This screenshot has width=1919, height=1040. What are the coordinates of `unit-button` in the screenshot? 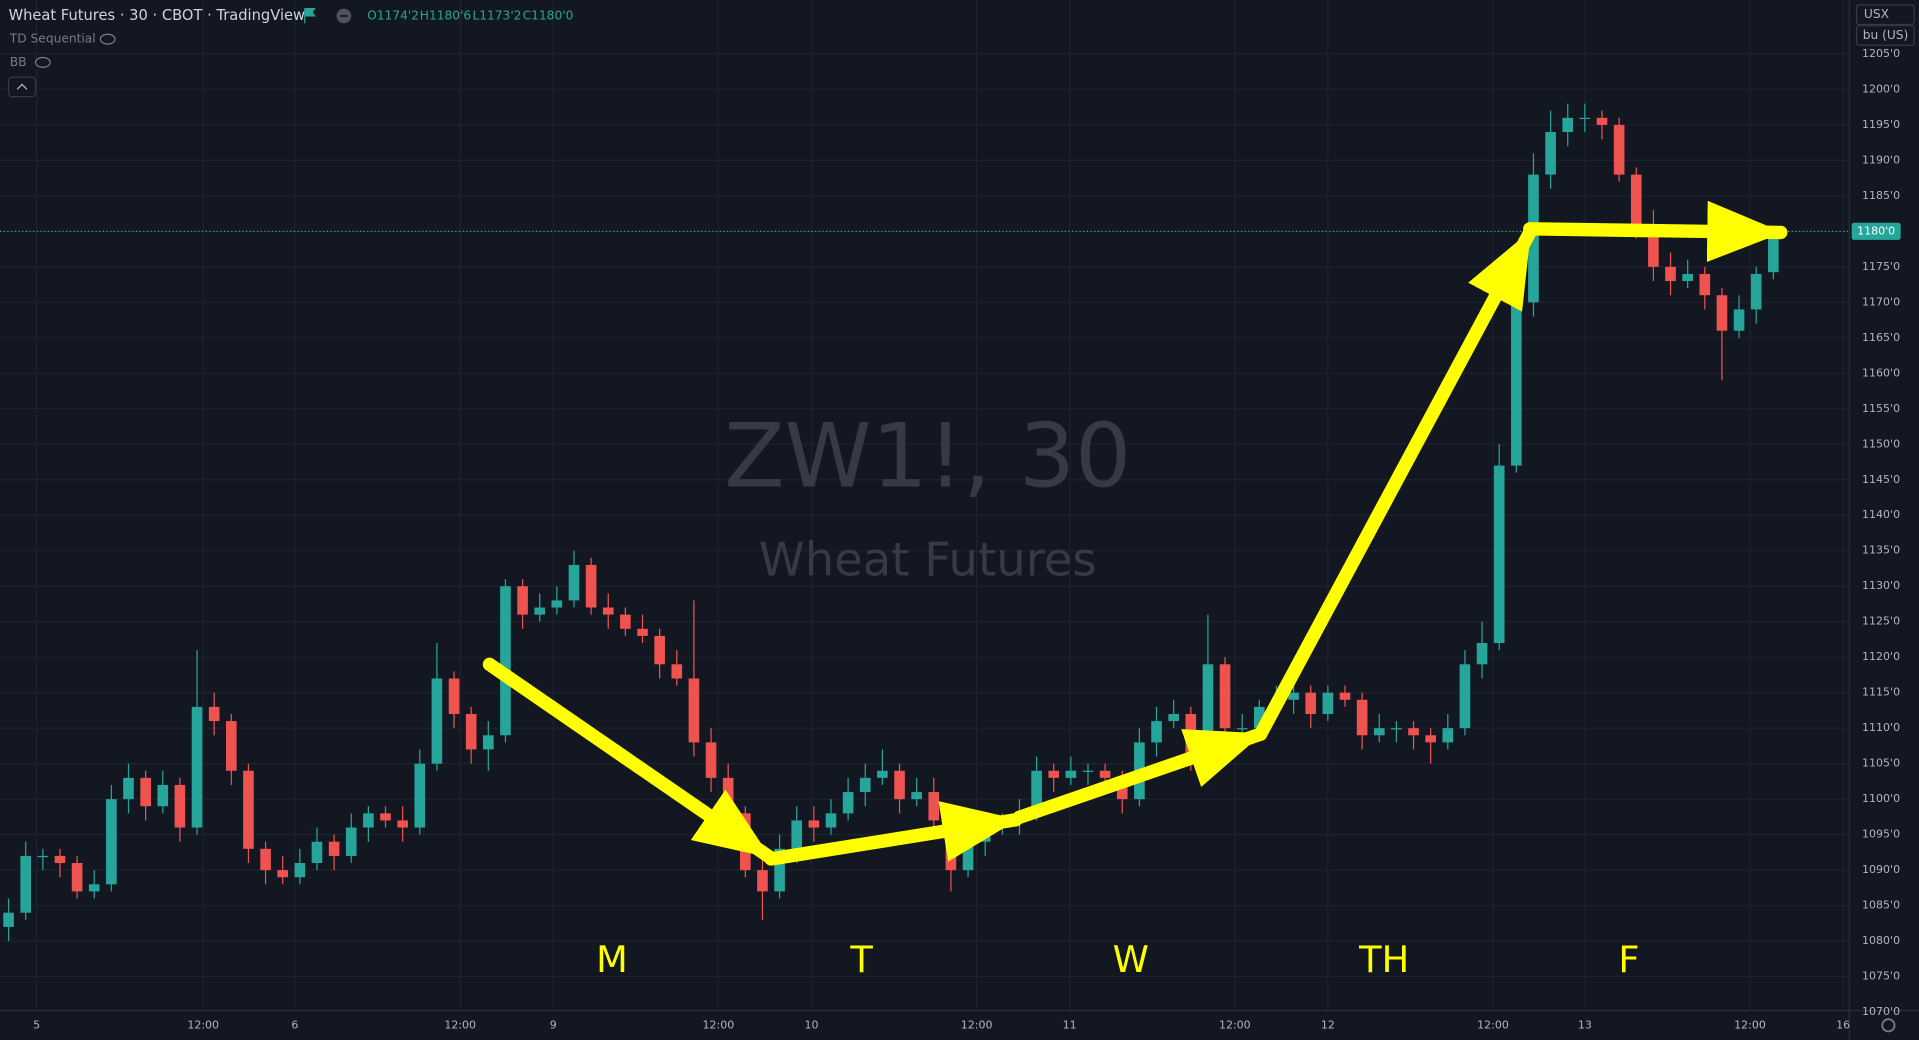 It's located at (1885, 35).